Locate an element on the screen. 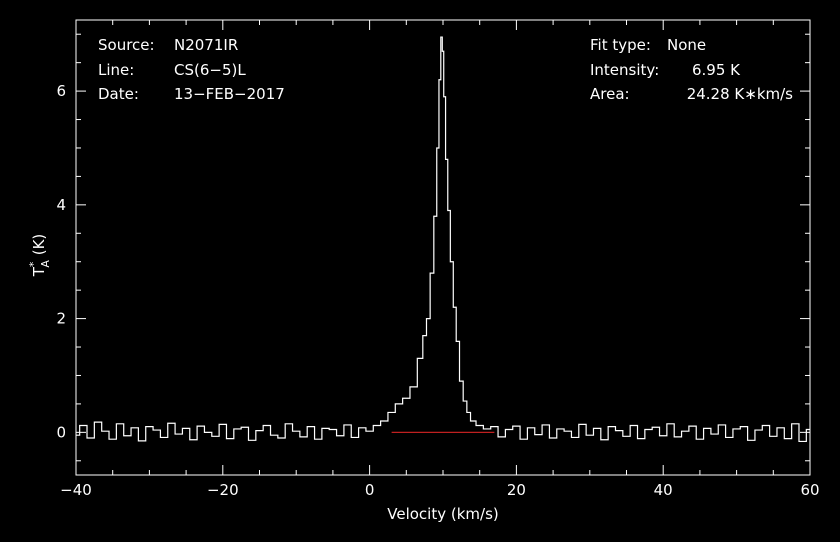 The width and height of the screenshot is (840, 542). fit-type-value: None is located at coordinates (686, 45).